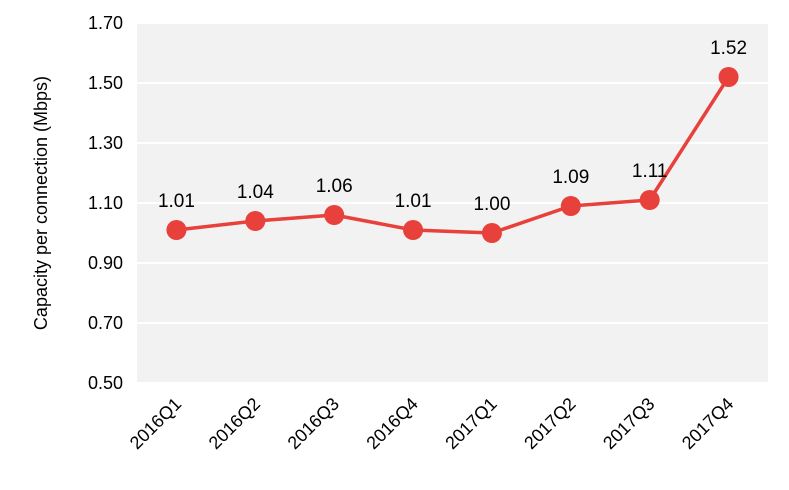  What do you see at coordinates (255, 192) in the screenshot?
I see `data-label: 1.04` at bounding box center [255, 192].